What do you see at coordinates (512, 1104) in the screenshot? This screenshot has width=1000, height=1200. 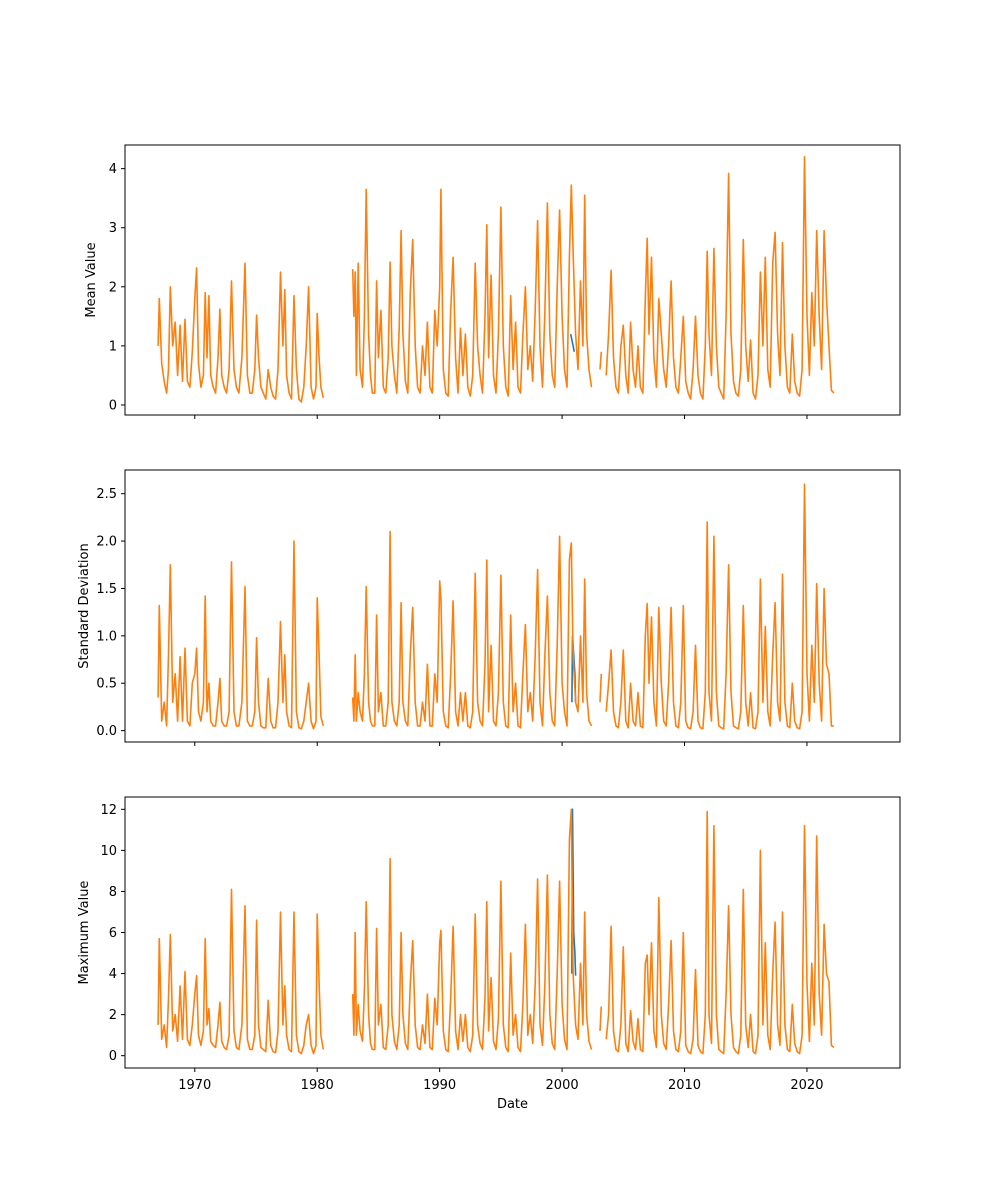 I see `x-axis-label: Date` at bounding box center [512, 1104].